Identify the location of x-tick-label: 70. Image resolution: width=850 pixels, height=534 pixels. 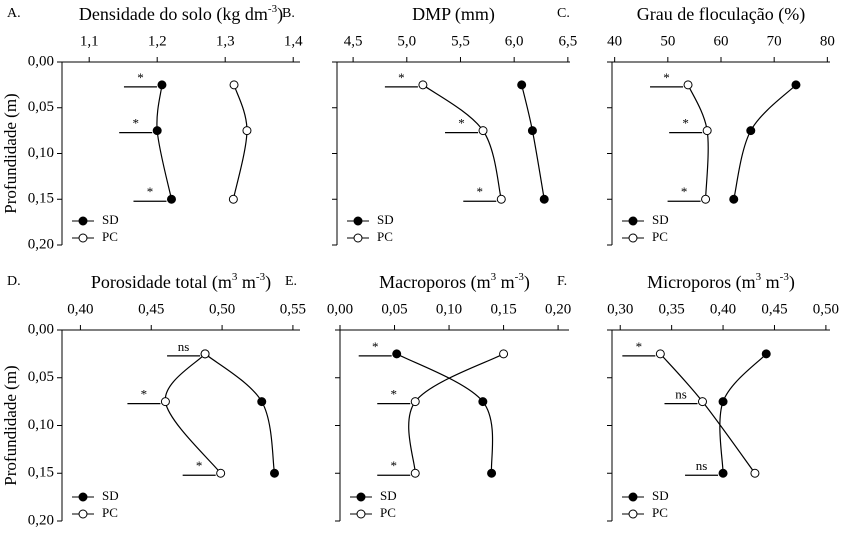
(774, 41).